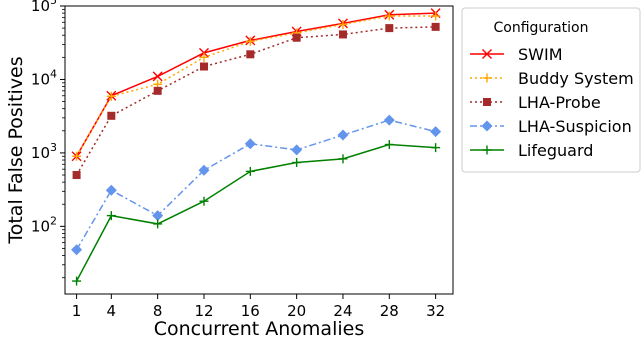  Describe the element at coordinates (44, 7) in the screenshot. I see `y-tick-label: 105` at that location.